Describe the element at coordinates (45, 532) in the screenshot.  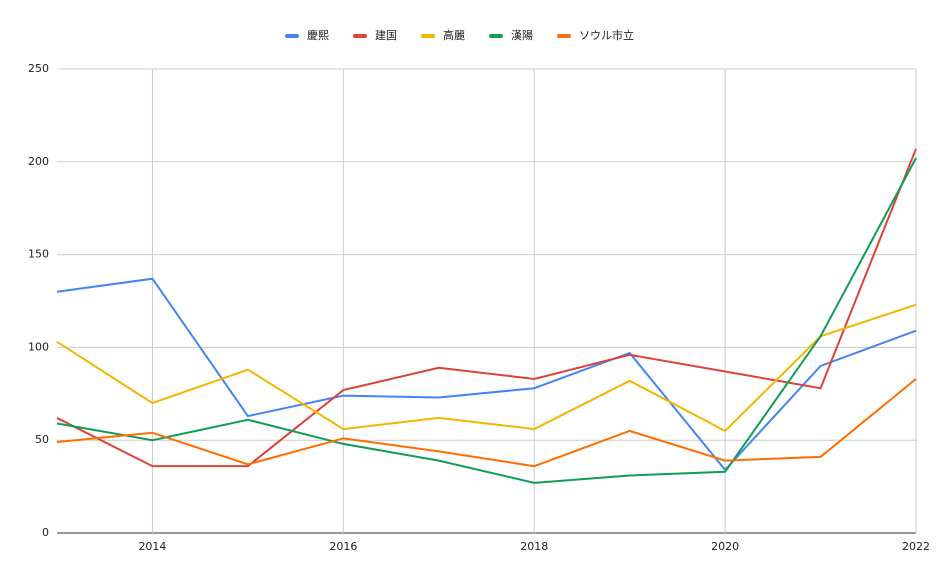
I see `y-tick-label: 0` at that location.